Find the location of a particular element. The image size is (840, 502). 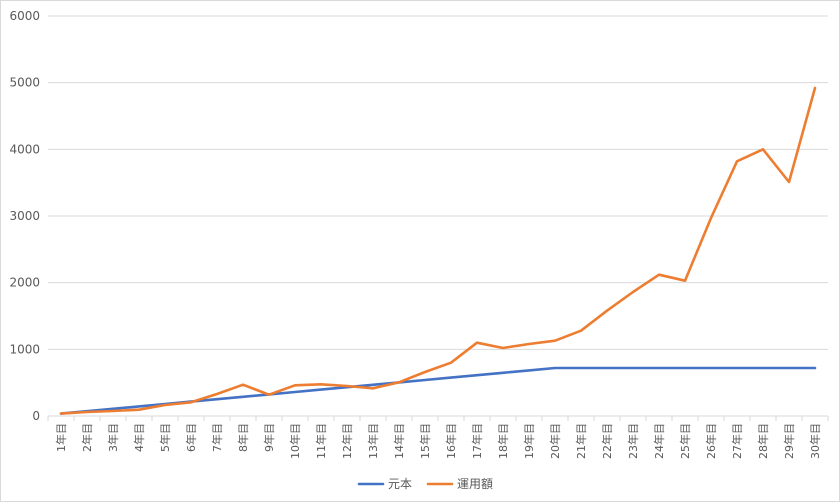

x-tick-label: 3年目 is located at coordinates (113, 437).